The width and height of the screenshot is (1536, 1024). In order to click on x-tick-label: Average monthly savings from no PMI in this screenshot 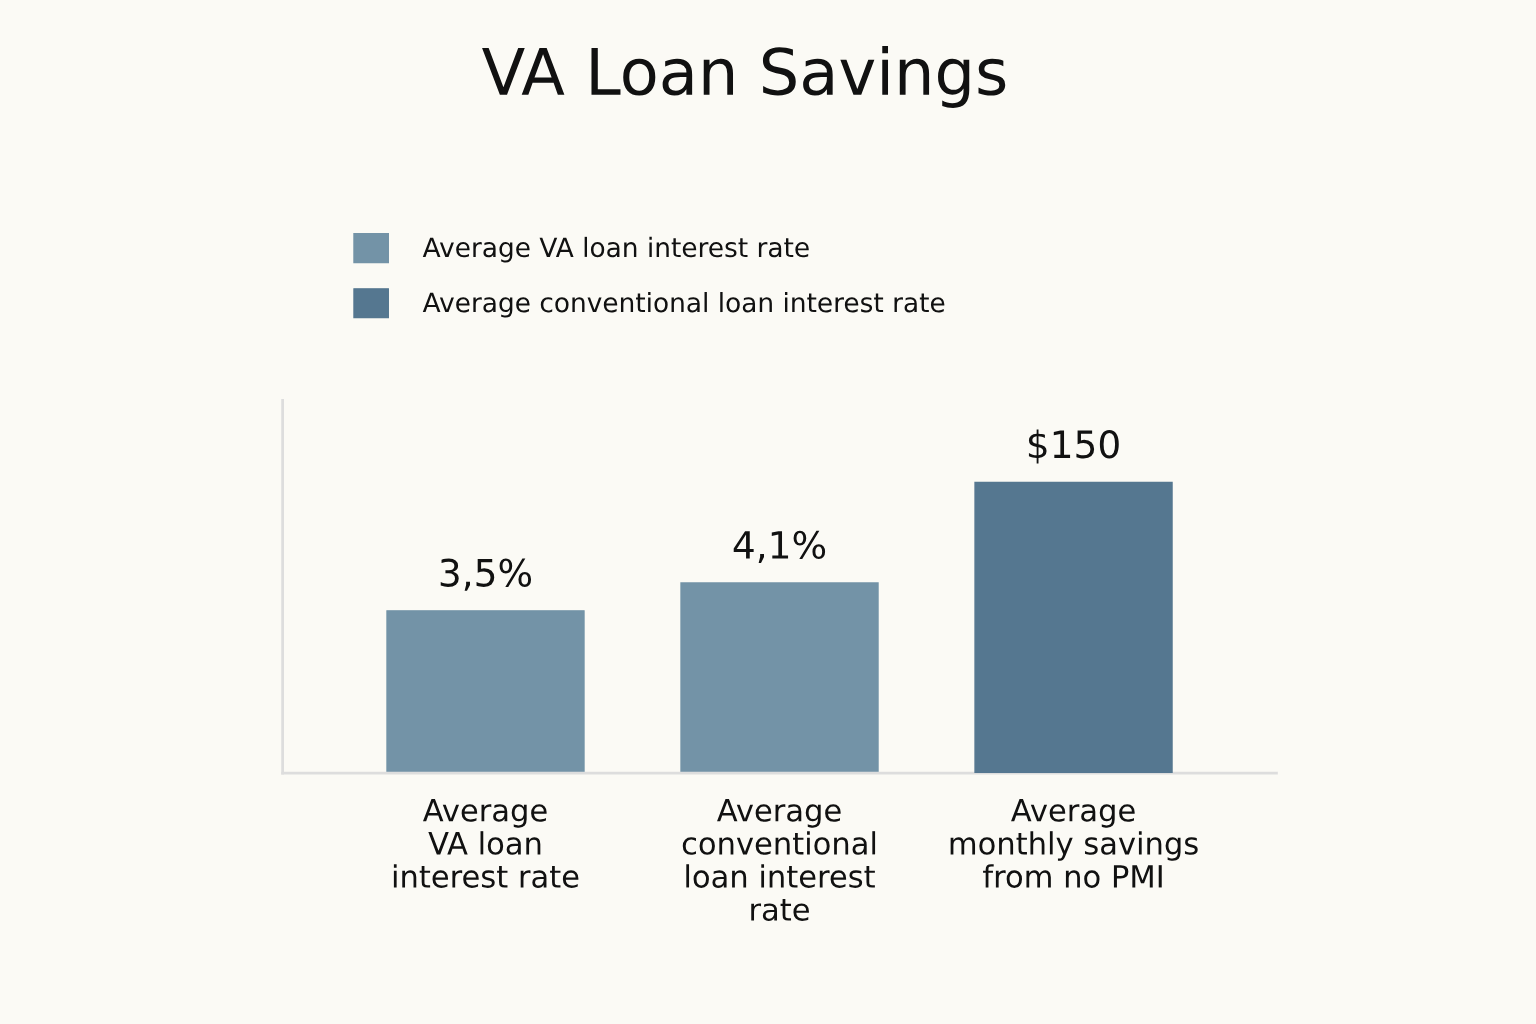, I will do `click(1074, 843)`.